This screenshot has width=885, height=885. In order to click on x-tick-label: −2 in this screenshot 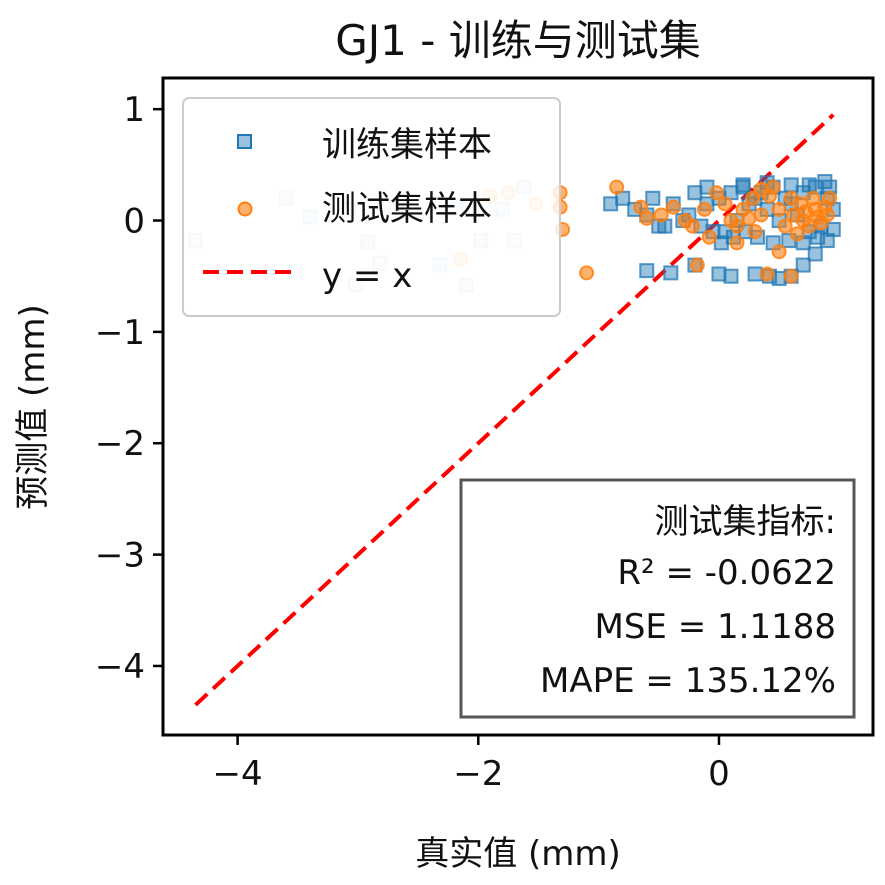, I will do `click(478, 774)`.